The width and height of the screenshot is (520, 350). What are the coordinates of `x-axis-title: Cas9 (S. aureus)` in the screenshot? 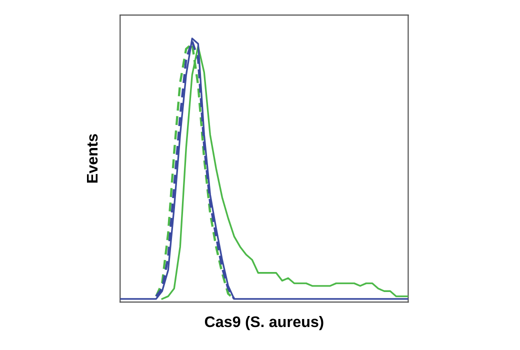 It's located at (264, 323).